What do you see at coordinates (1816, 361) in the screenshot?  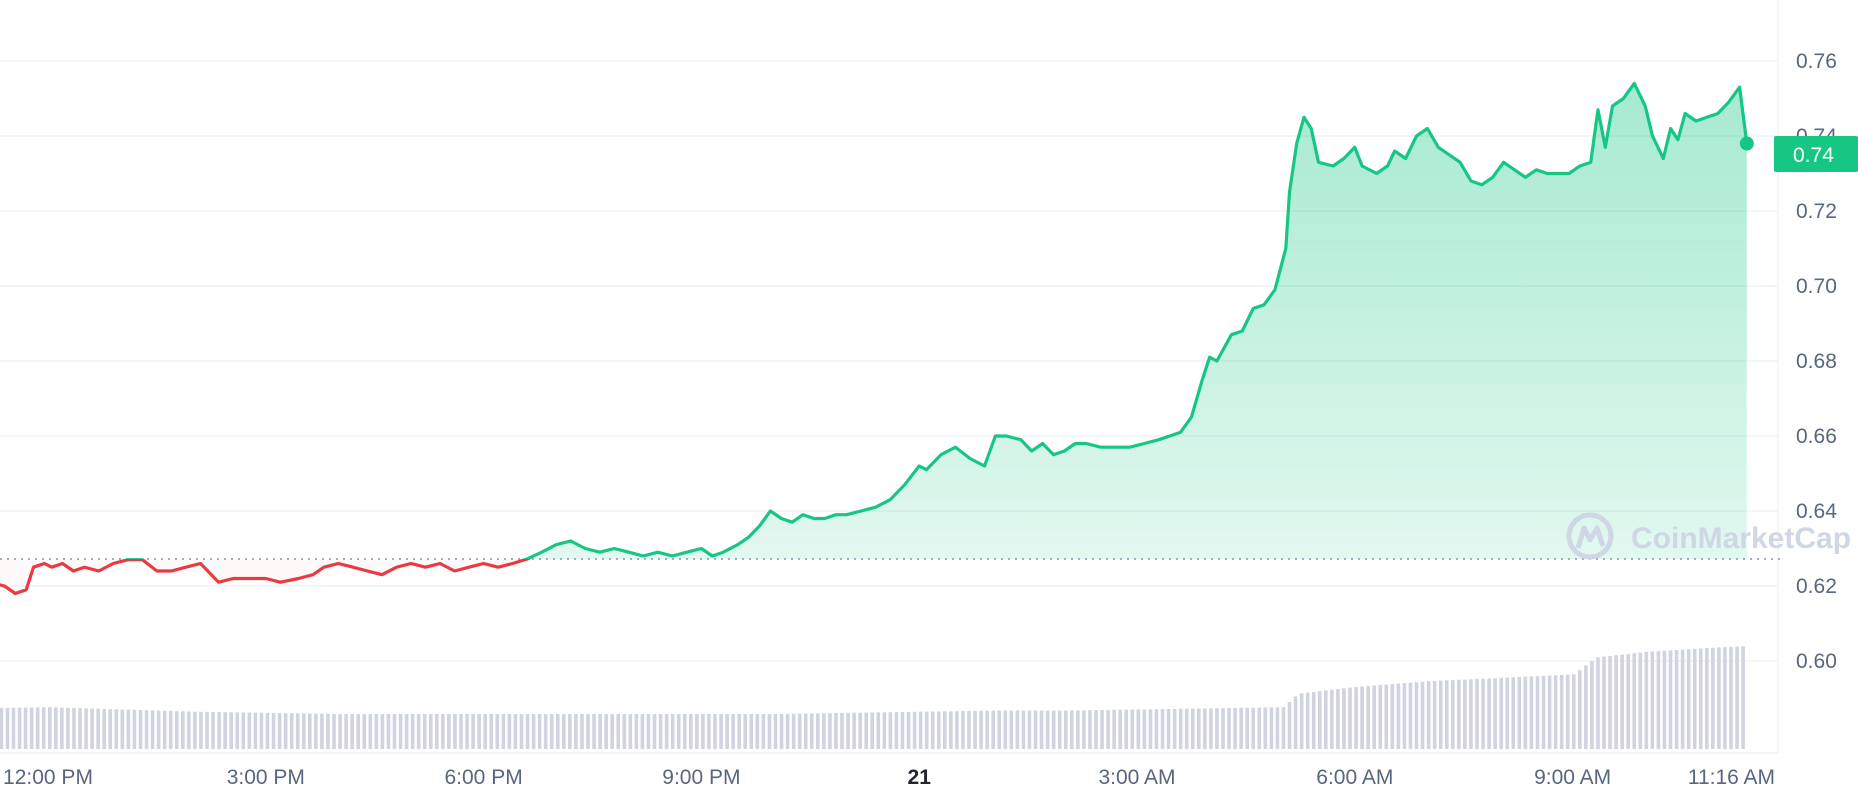 I see `y-tick-label: 0.68` at bounding box center [1816, 361].